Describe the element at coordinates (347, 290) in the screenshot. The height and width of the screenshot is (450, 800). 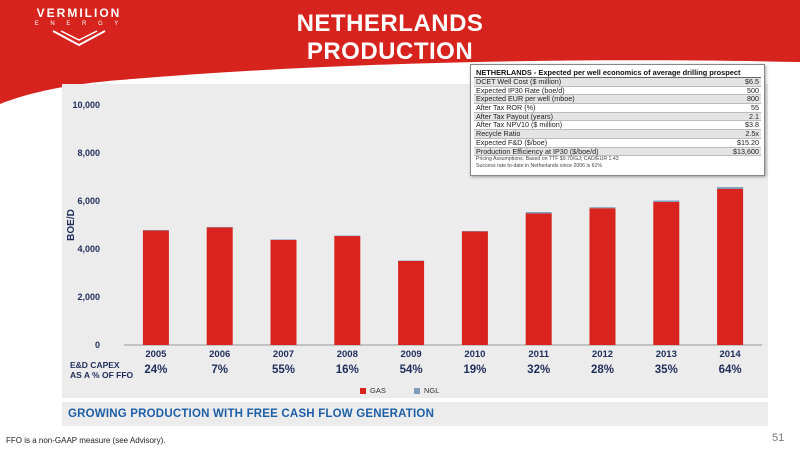
I see `bar-gas-2008` at that location.